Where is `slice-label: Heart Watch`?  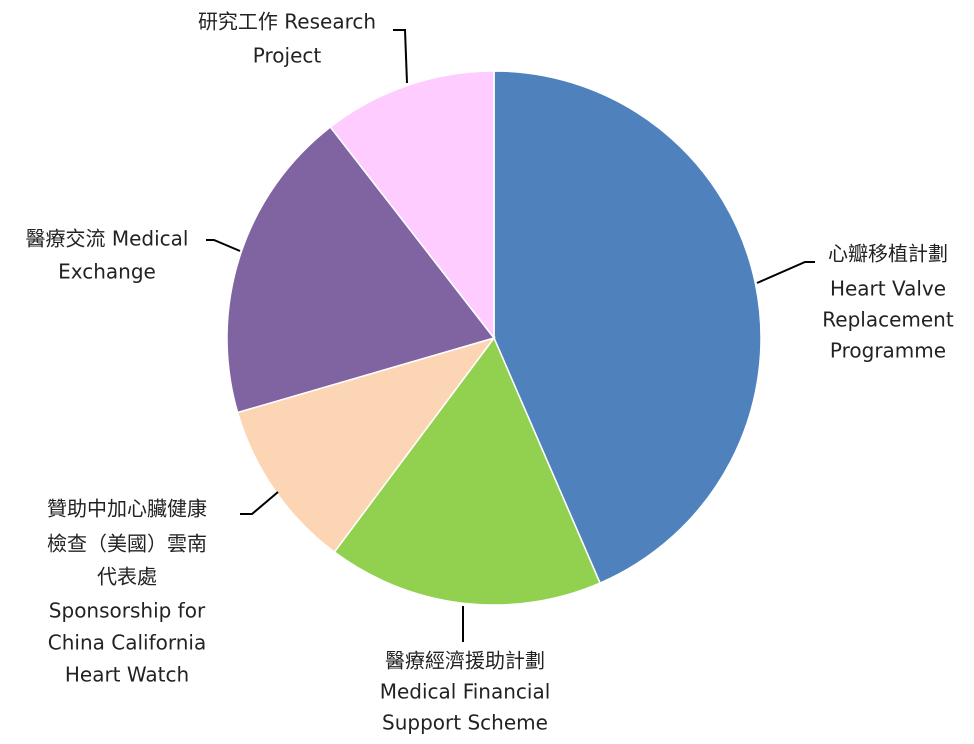 slice-label: Heart Watch is located at coordinates (127, 675).